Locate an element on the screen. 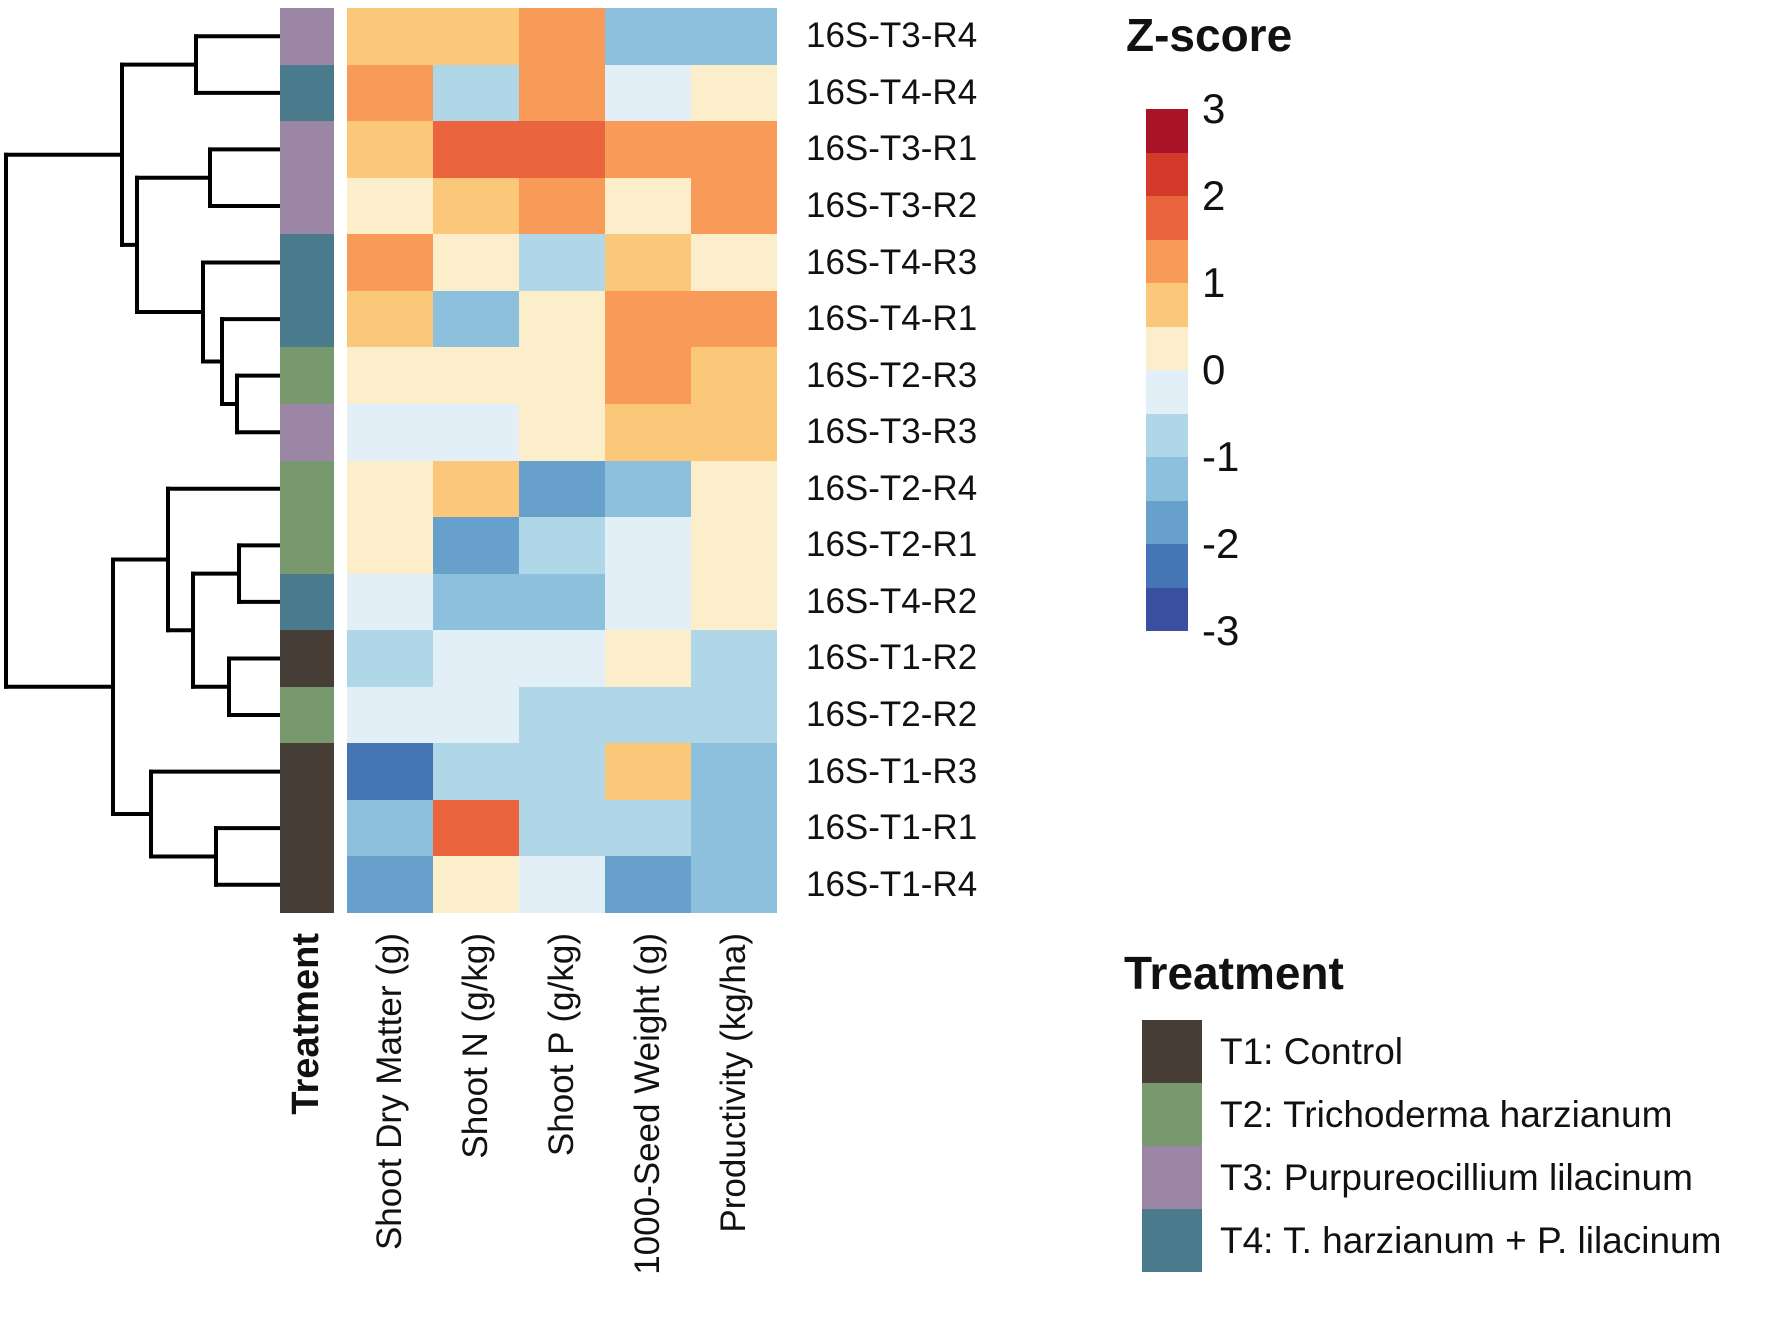 This screenshot has width=1770, height=1331. annotation-column-label: Treatment is located at coordinates (306, 1024).